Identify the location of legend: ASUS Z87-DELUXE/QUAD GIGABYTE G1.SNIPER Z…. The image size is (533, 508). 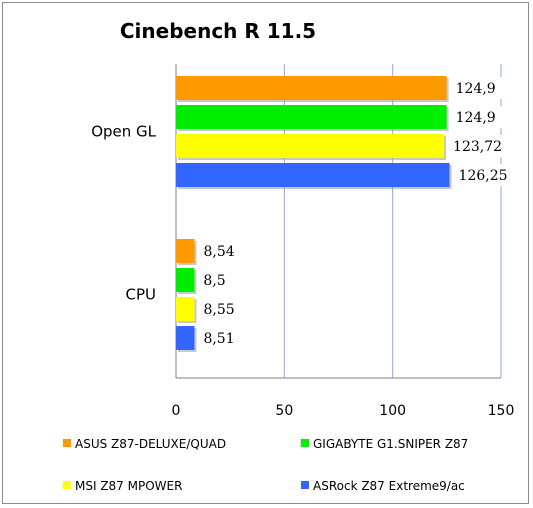
(265, 465).